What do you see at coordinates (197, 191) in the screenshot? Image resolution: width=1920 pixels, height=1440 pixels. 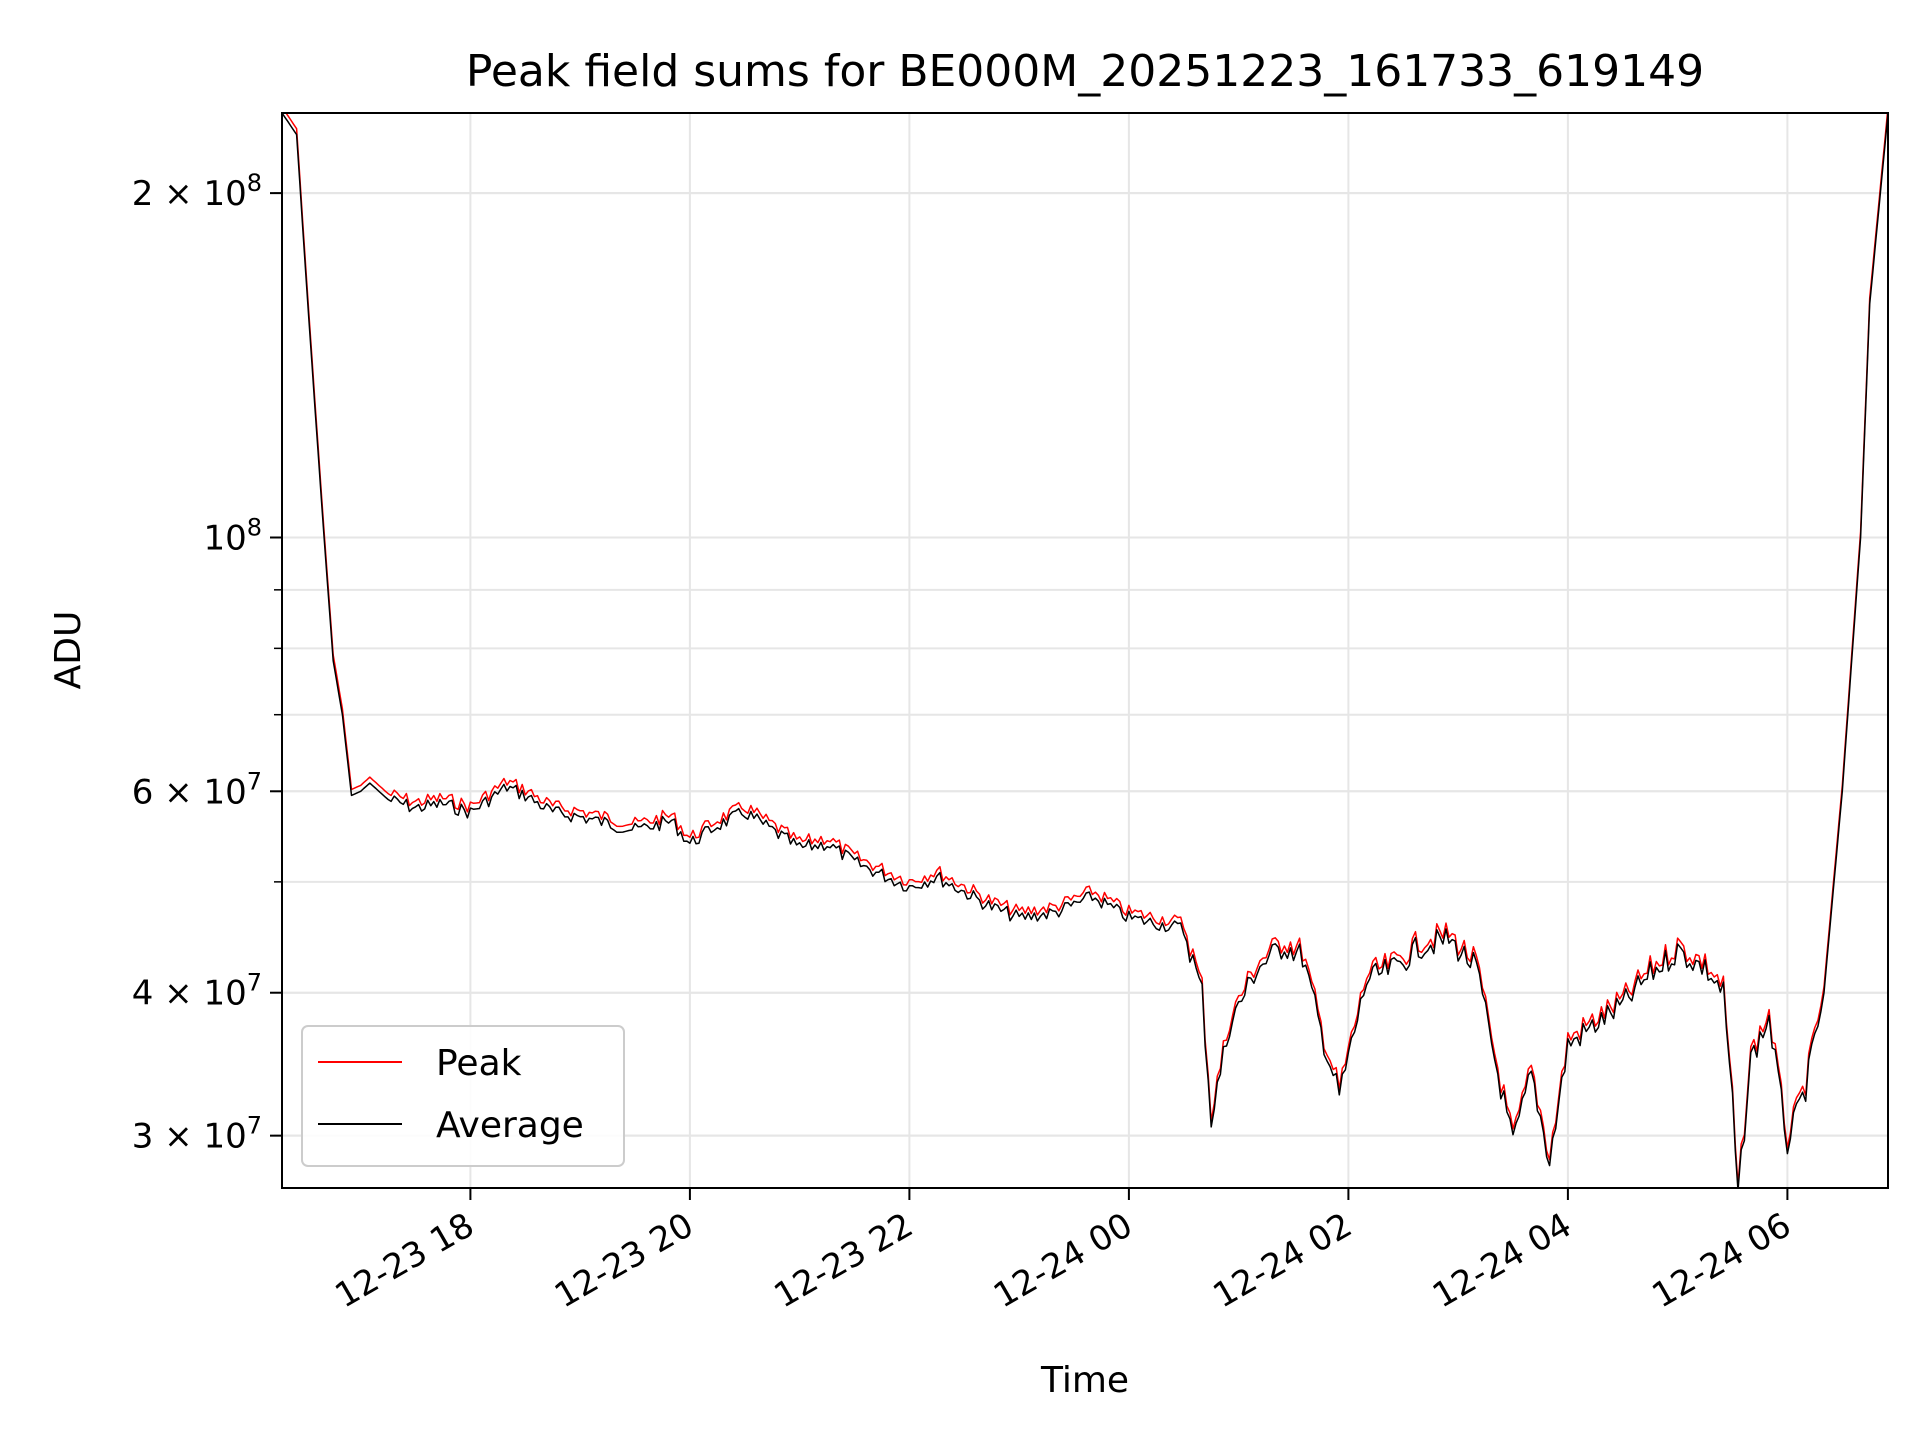 I see `y-tick-label: 2 × 108` at bounding box center [197, 191].